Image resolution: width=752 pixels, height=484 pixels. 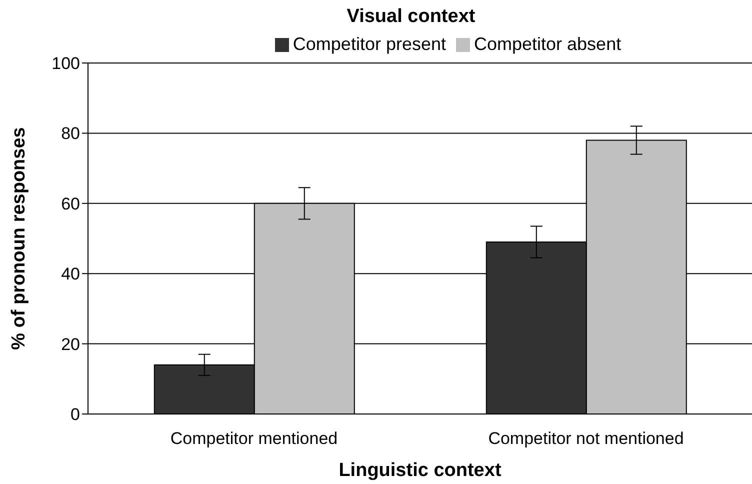 What do you see at coordinates (548, 44) in the screenshot?
I see `legend-label: Competitor absent` at bounding box center [548, 44].